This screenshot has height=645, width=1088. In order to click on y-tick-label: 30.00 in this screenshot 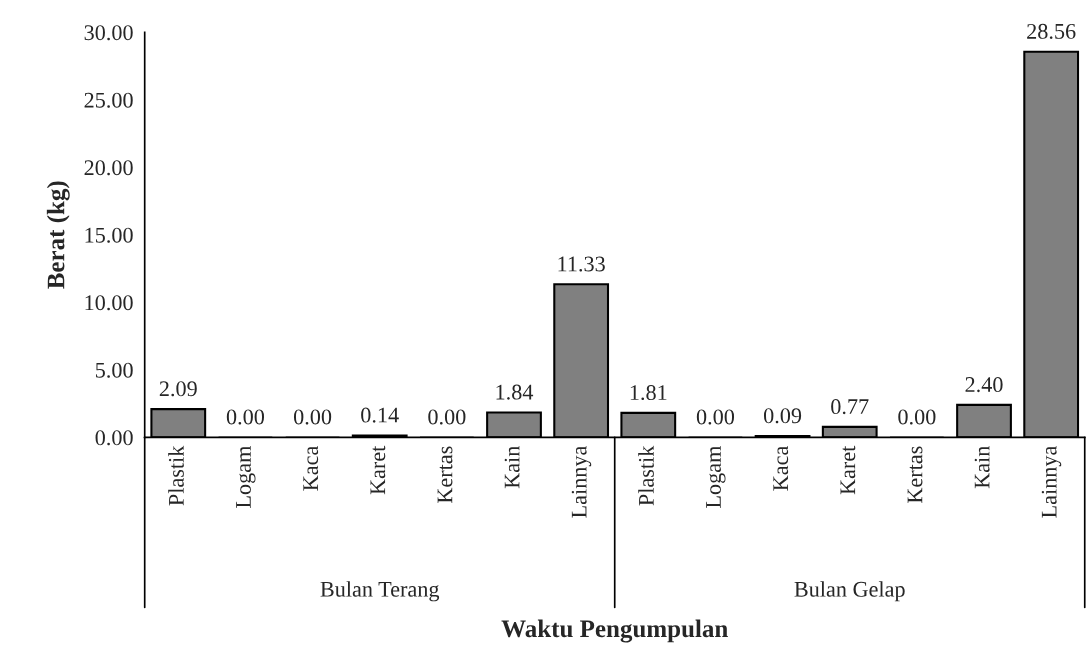, I will do `click(108, 33)`.